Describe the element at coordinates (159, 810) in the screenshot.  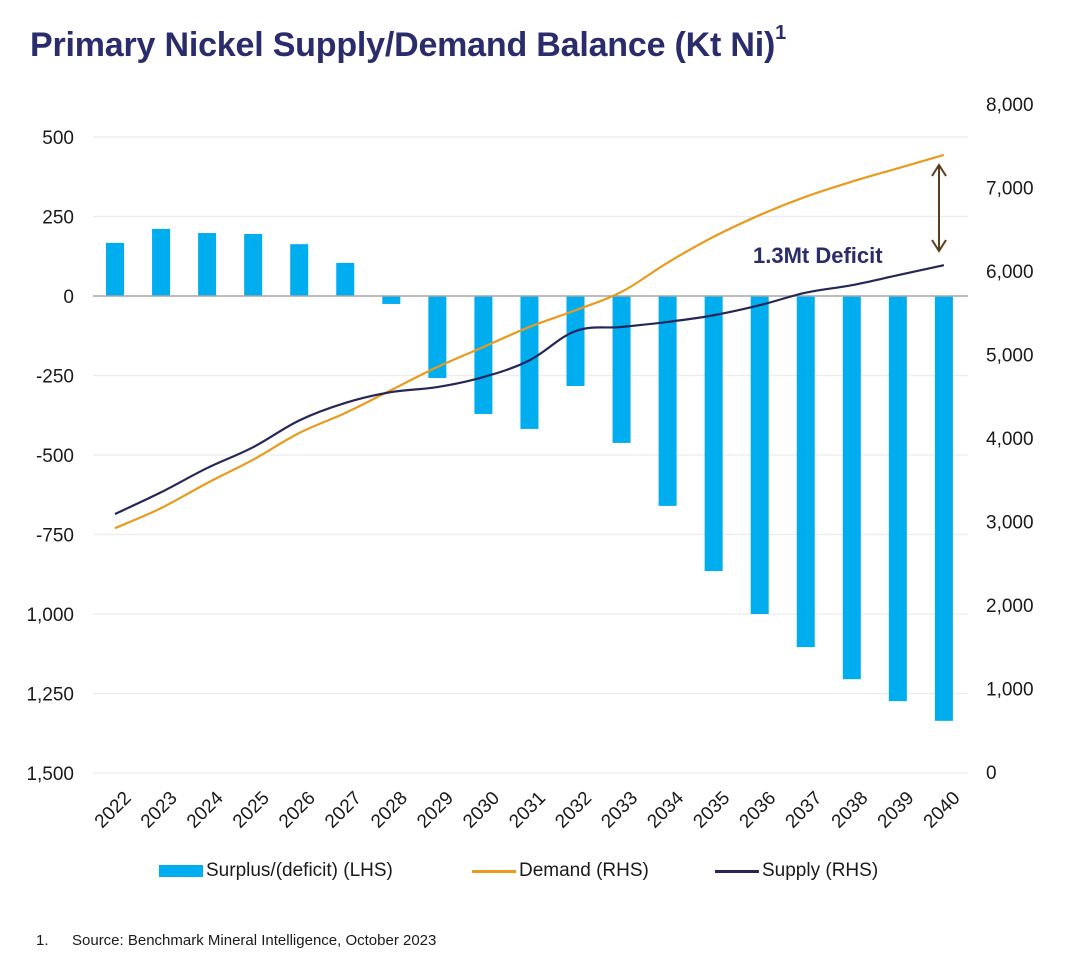
I see `x-axis-tick-label: 2023` at that location.